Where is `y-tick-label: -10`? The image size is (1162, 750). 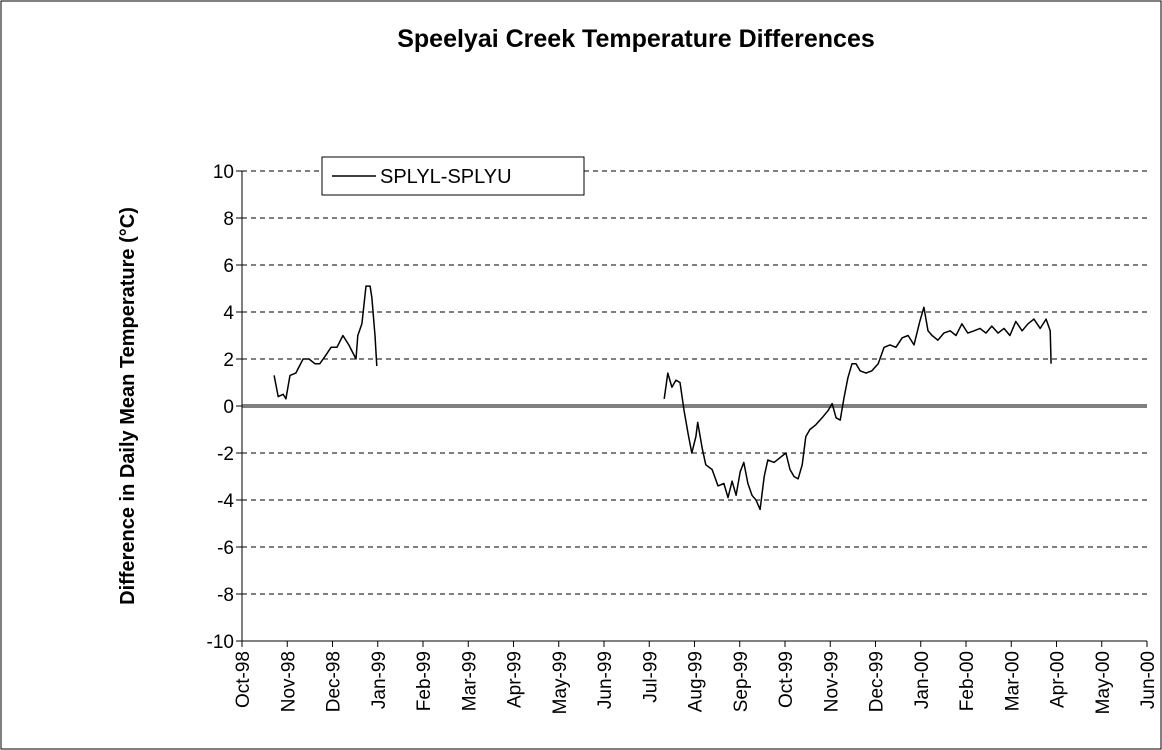
y-tick-label: -10 is located at coordinates (220, 642).